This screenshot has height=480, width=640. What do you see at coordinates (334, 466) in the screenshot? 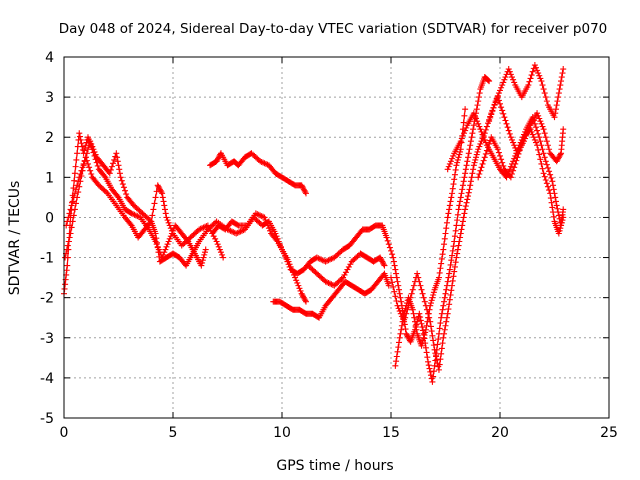
I see `x-axis-label: GPS time / hours` at bounding box center [334, 466].